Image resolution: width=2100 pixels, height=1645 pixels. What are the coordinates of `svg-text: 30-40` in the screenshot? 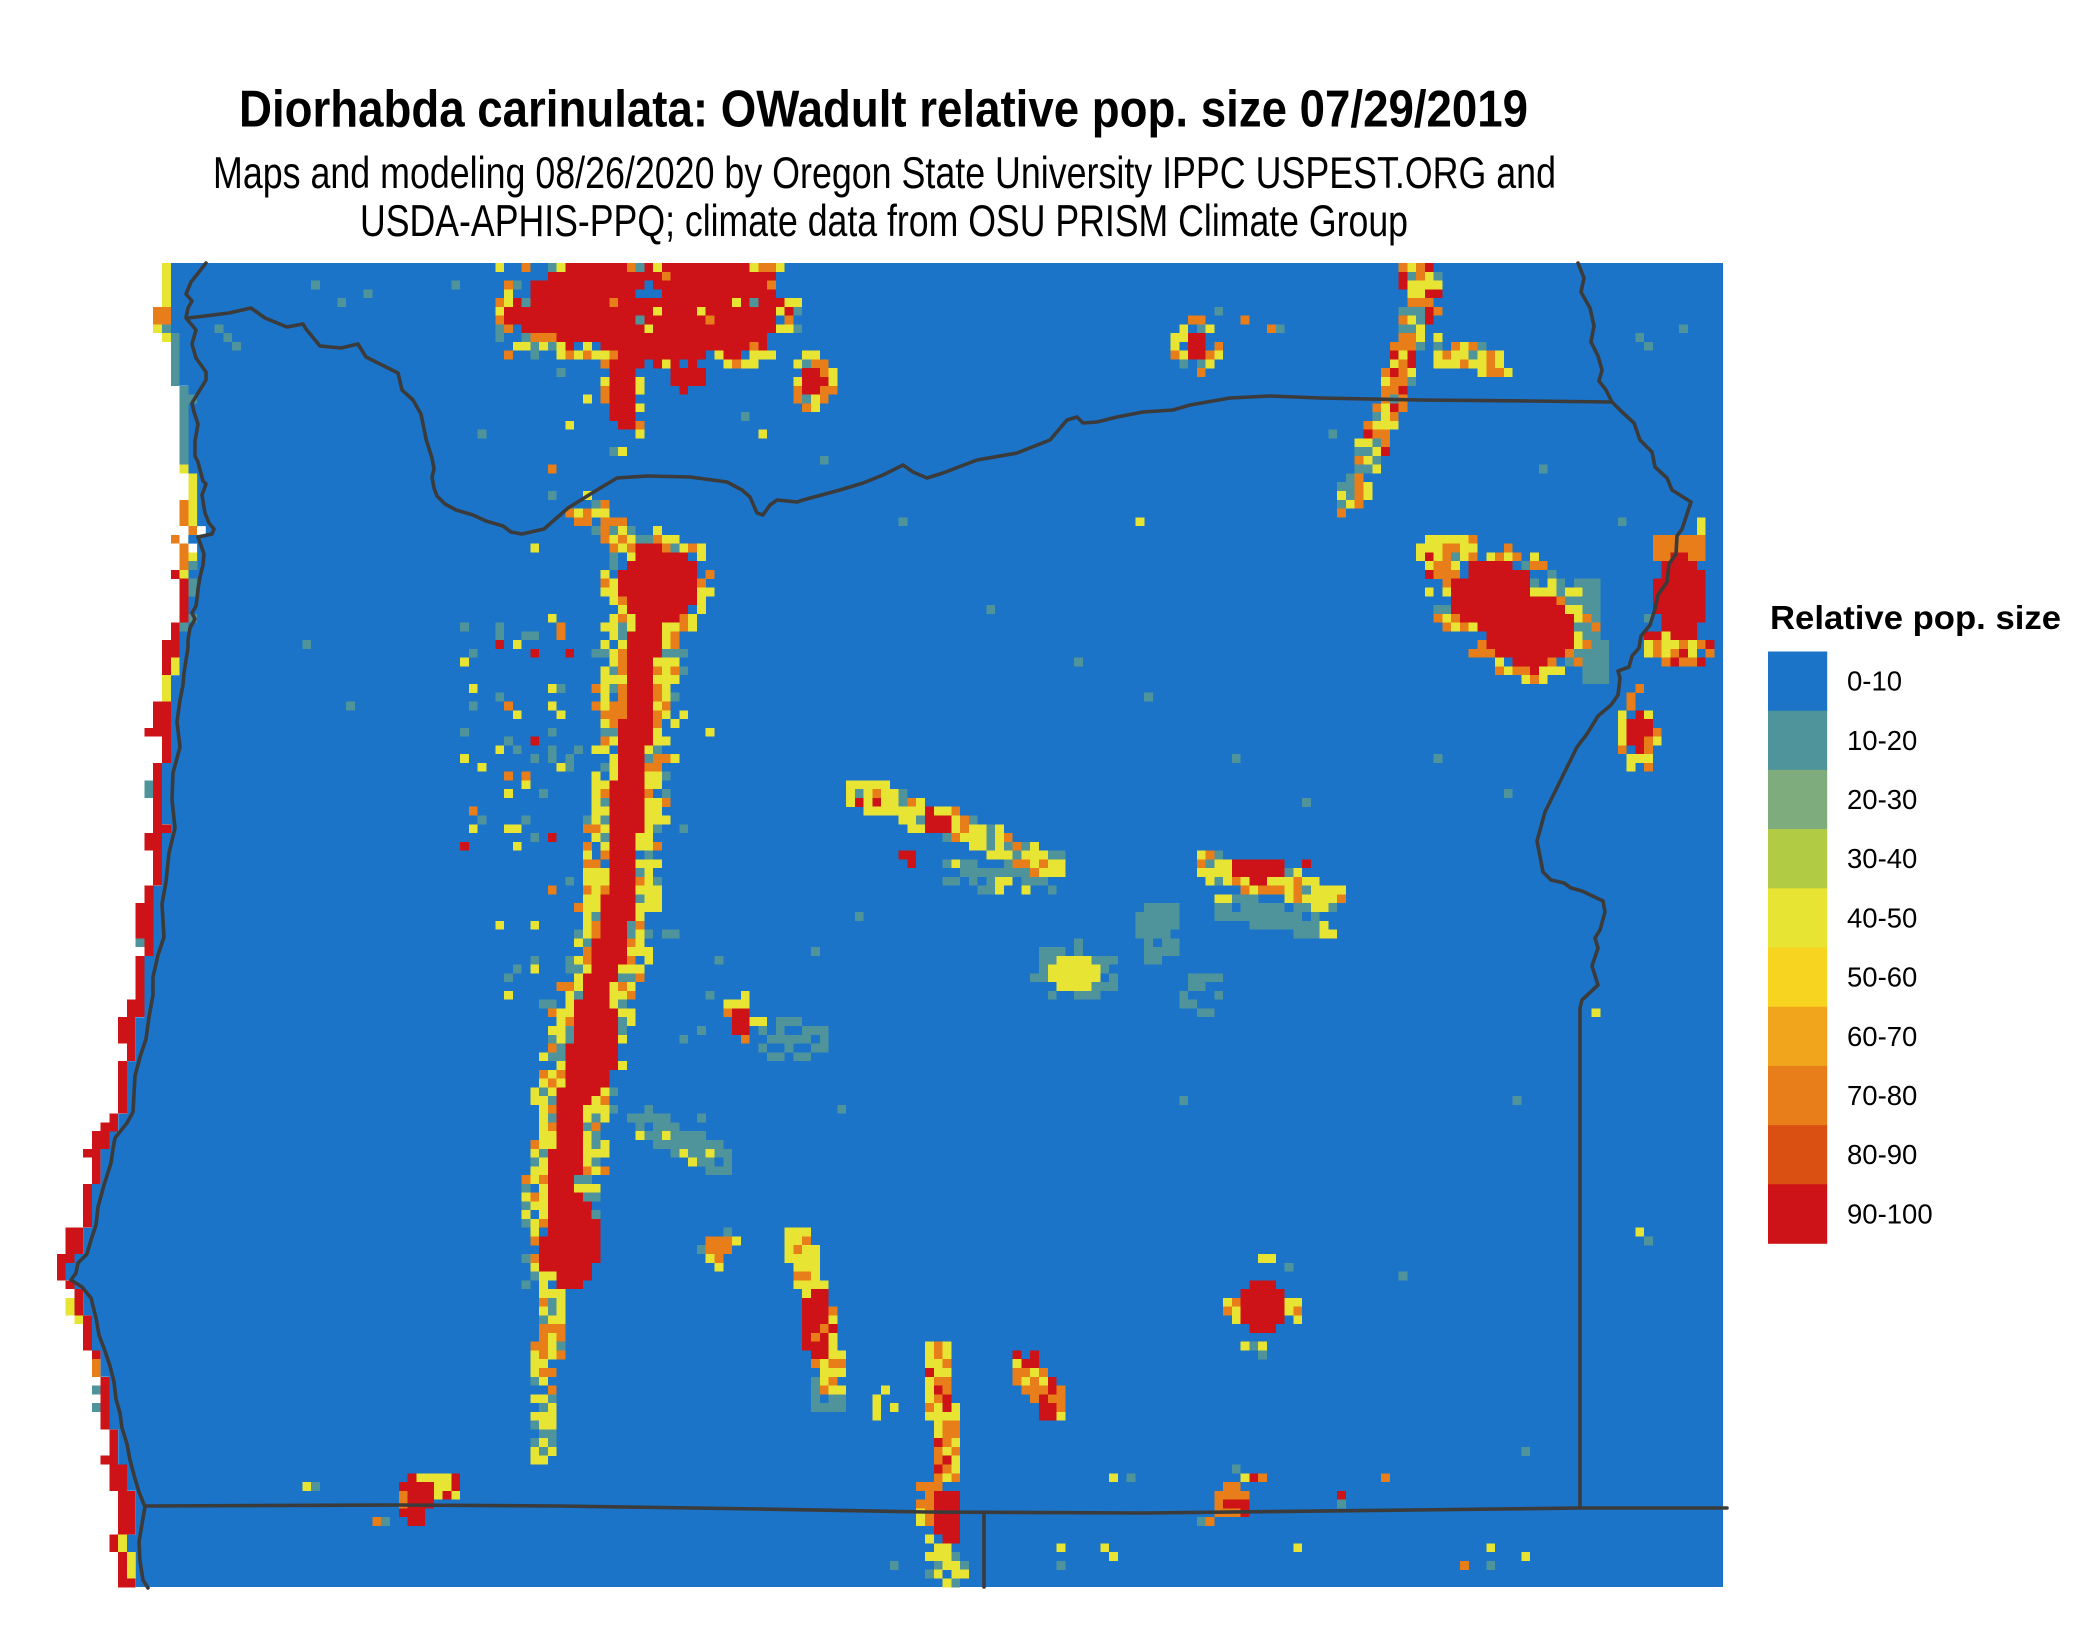 It's located at (1882, 858).